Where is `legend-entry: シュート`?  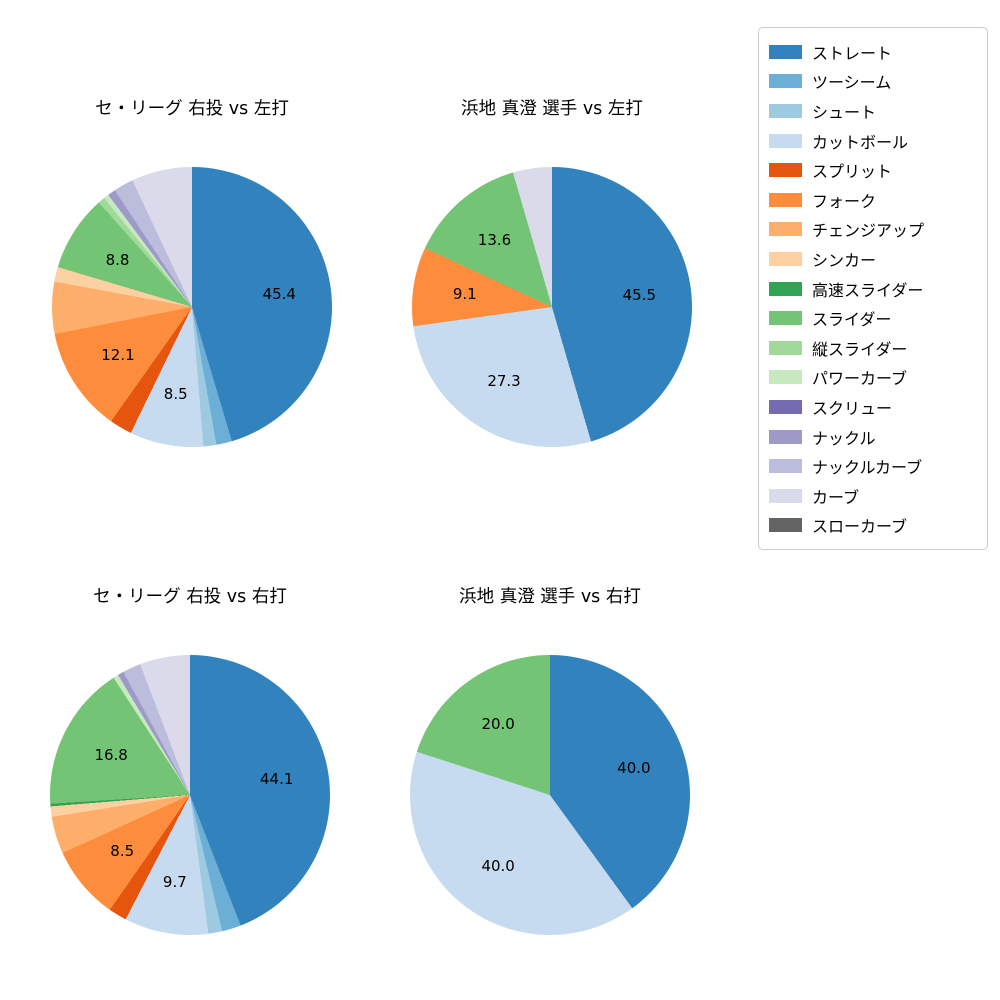
legend-entry: シュート is located at coordinates (873, 111).